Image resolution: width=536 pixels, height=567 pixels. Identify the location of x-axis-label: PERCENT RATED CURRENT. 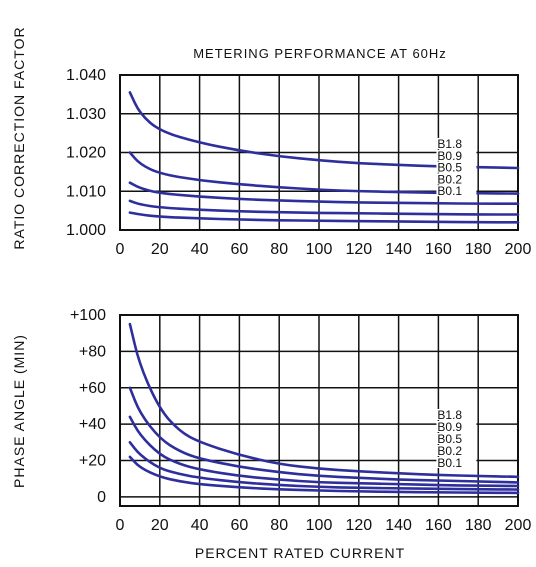
(300, 553).